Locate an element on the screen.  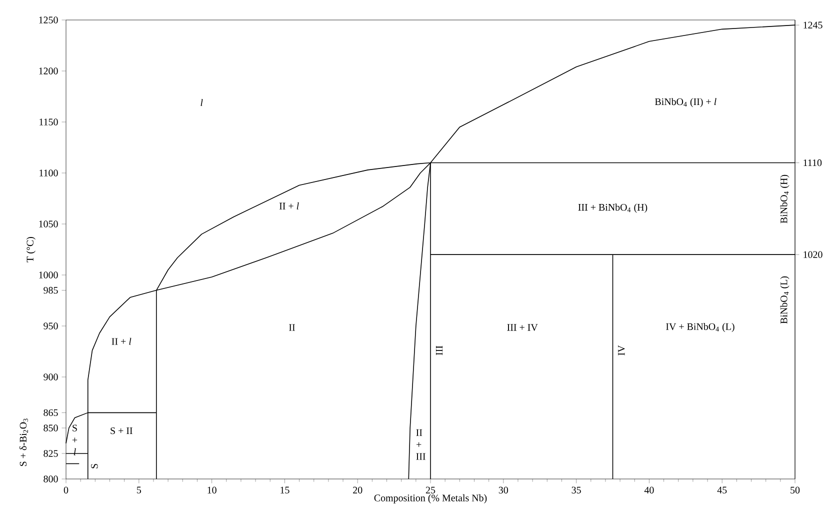
annotation: BiNbO$_{4}$ (L) is located at coordinates (785, 300).